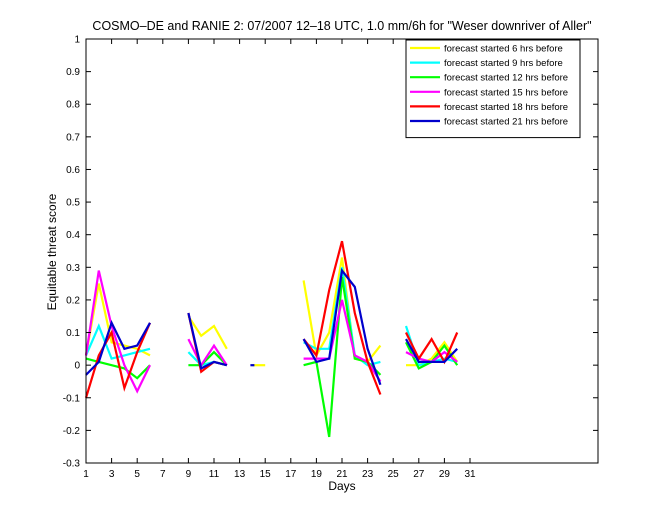 The height and width of the screenshot is (520, 660). Describe the element at coordinates (368, 474) in the screenshot. I see `x-tick-label: 23` at that location.